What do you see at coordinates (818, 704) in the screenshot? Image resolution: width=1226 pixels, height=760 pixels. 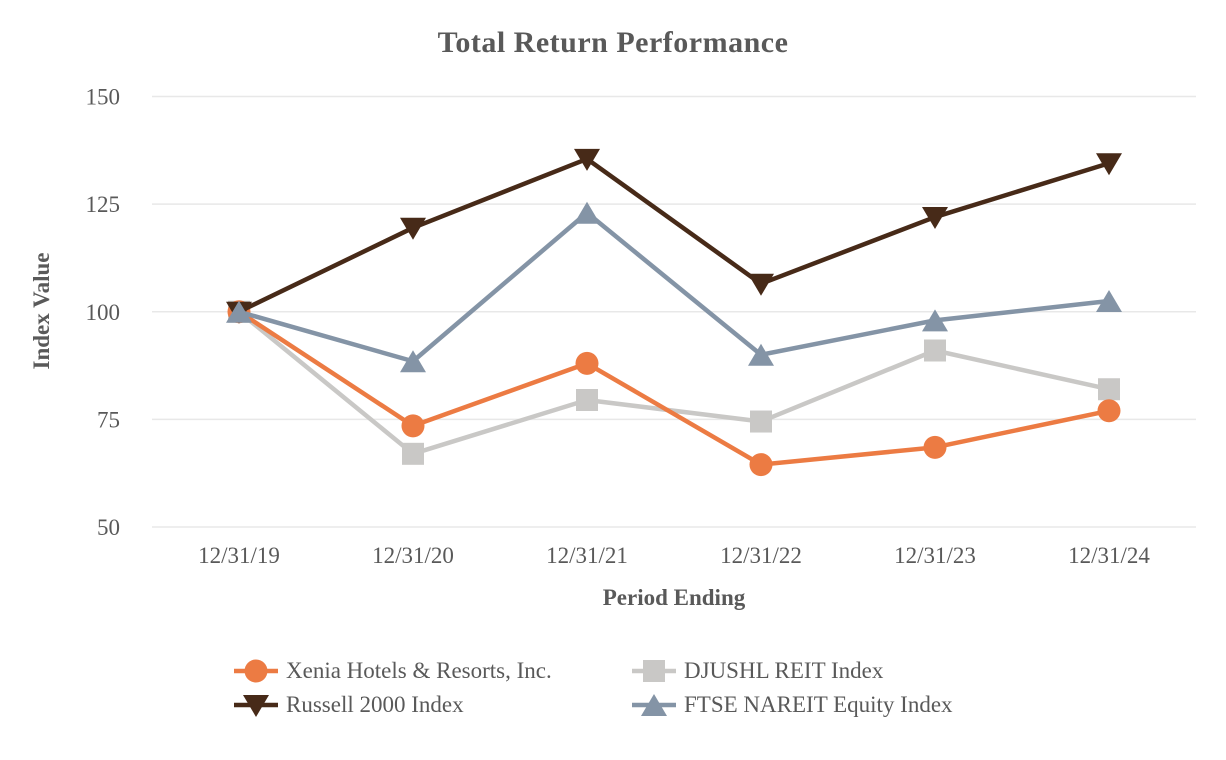 I see `legend-label: FTSE NAREIT Equity Index` at bounding box center [818, 704].